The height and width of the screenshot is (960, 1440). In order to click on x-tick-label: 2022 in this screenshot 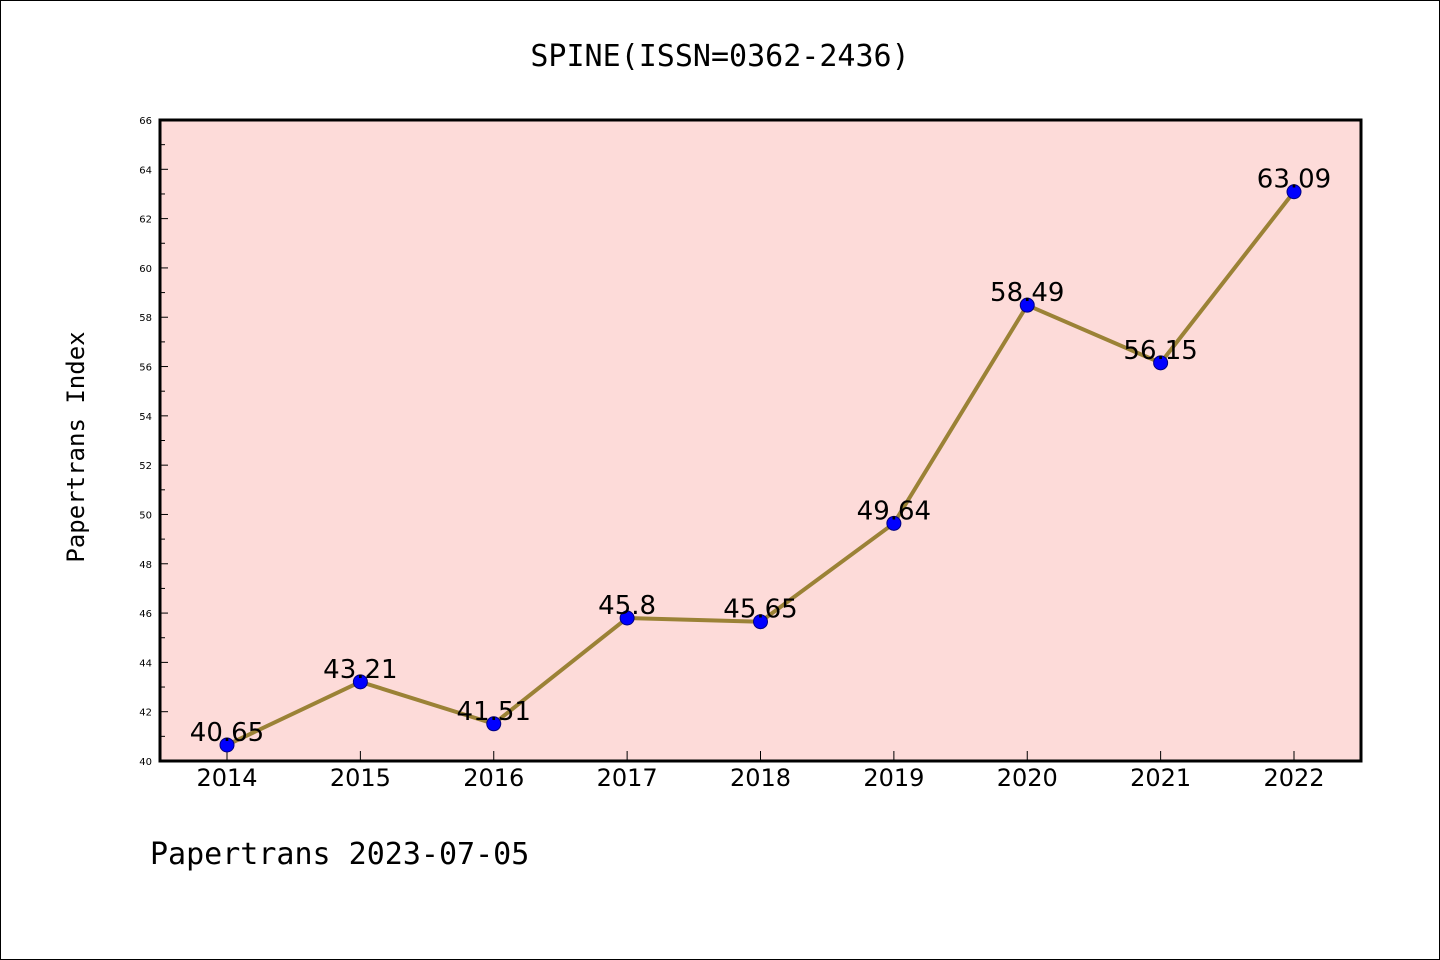, I will do `click(1293, 778)`.